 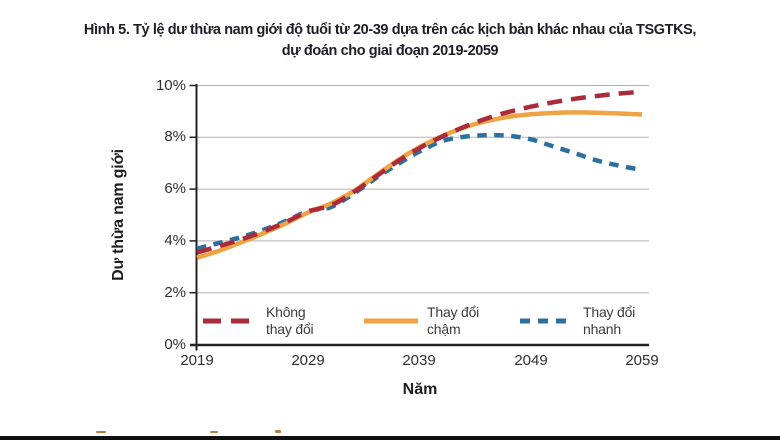 What do you see at coordinates (577, 321) in the screenshot?
I see `legend-item-thay-doi-nhanh: Thay đổi nhanh` at bounding box center [577, 321].